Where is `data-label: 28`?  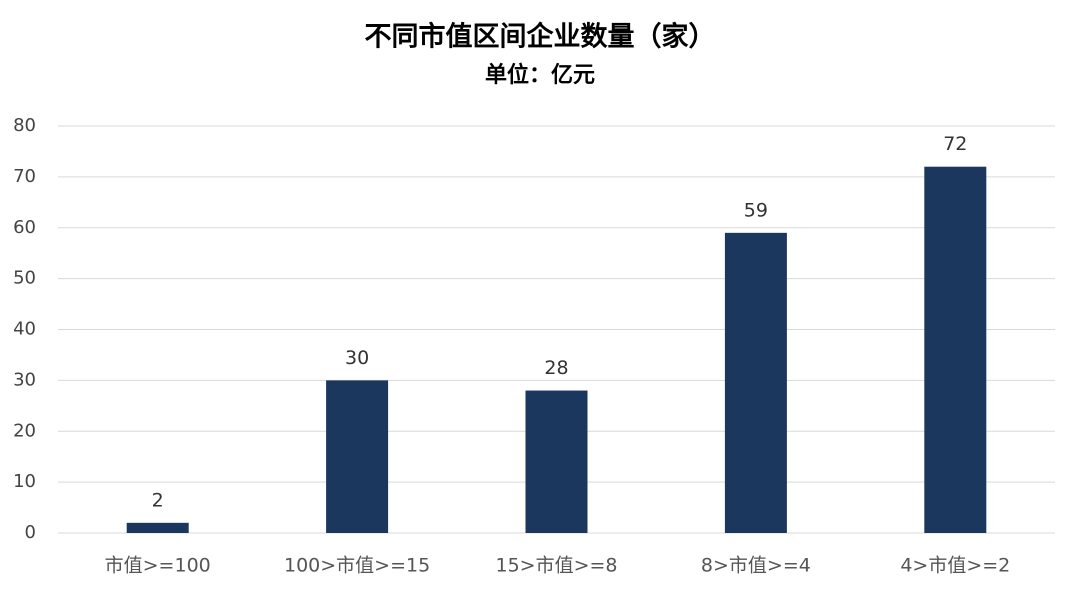
data-label: 28 is located at coordinates (556, 368).